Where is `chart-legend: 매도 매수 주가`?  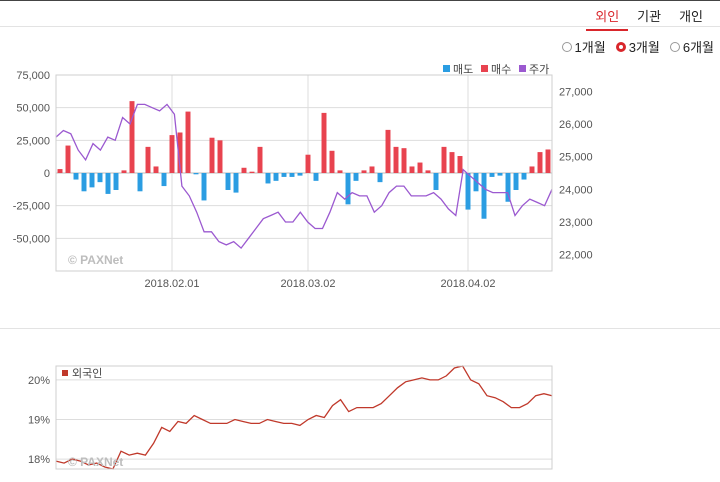 chart-legend: 매도 매수 주가 is located at coordinates (496, 69).